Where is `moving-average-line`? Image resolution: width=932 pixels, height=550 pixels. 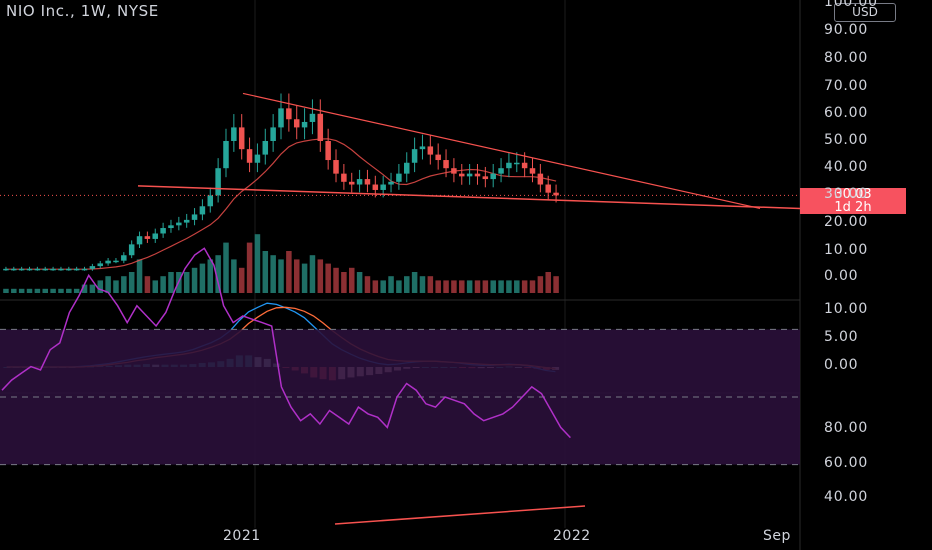
moving-average-line is located at coordinates (281, 204).